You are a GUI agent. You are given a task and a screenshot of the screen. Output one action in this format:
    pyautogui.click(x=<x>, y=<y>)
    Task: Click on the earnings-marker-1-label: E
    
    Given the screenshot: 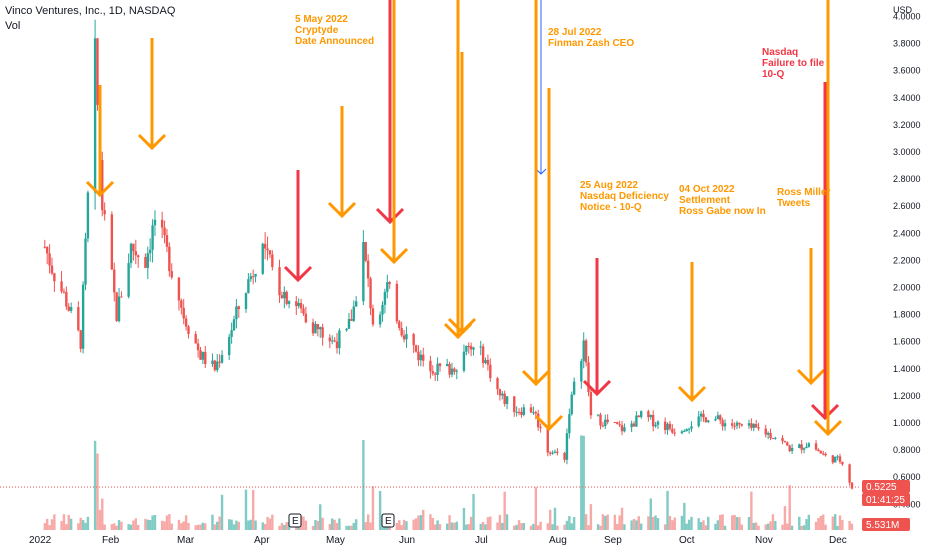 What is the action you would take?
    pyautogui.click(x=295, y=521)
    